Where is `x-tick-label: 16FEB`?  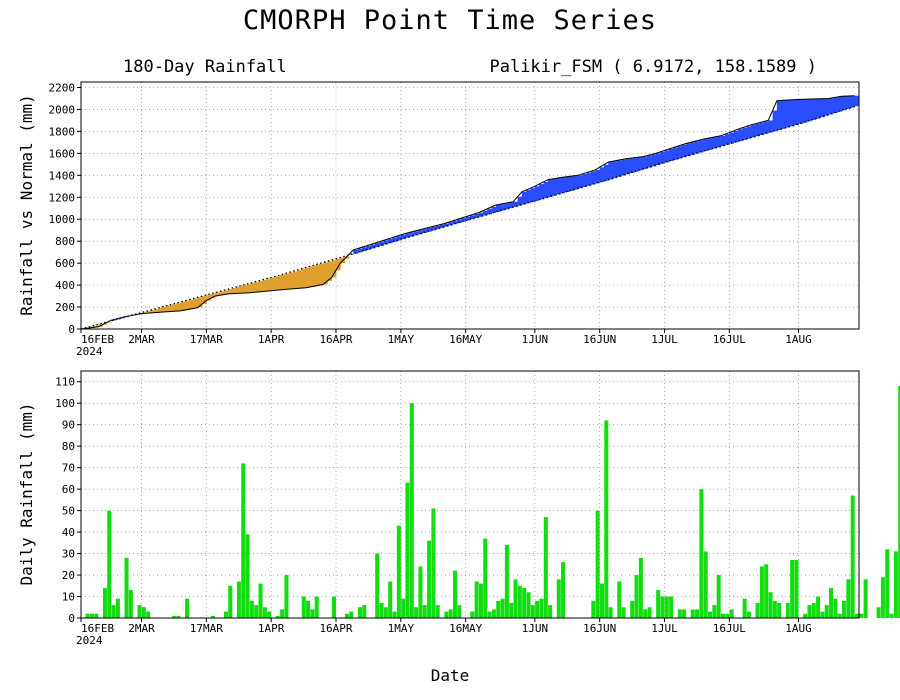 x-tick-label: 16FEB is located at coordinates (97, 339).